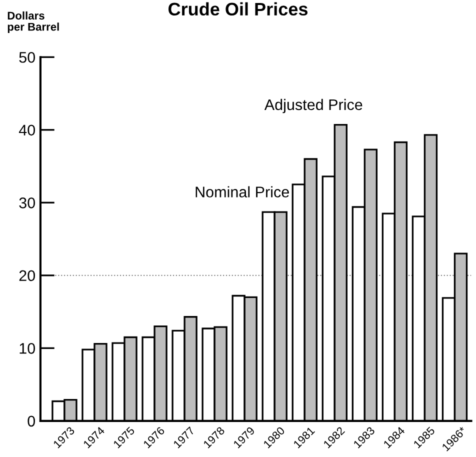 The height and width of the screenshot is (457, 476). I want to click on chart-title: Crude Oil Prices, so click(238, 9).